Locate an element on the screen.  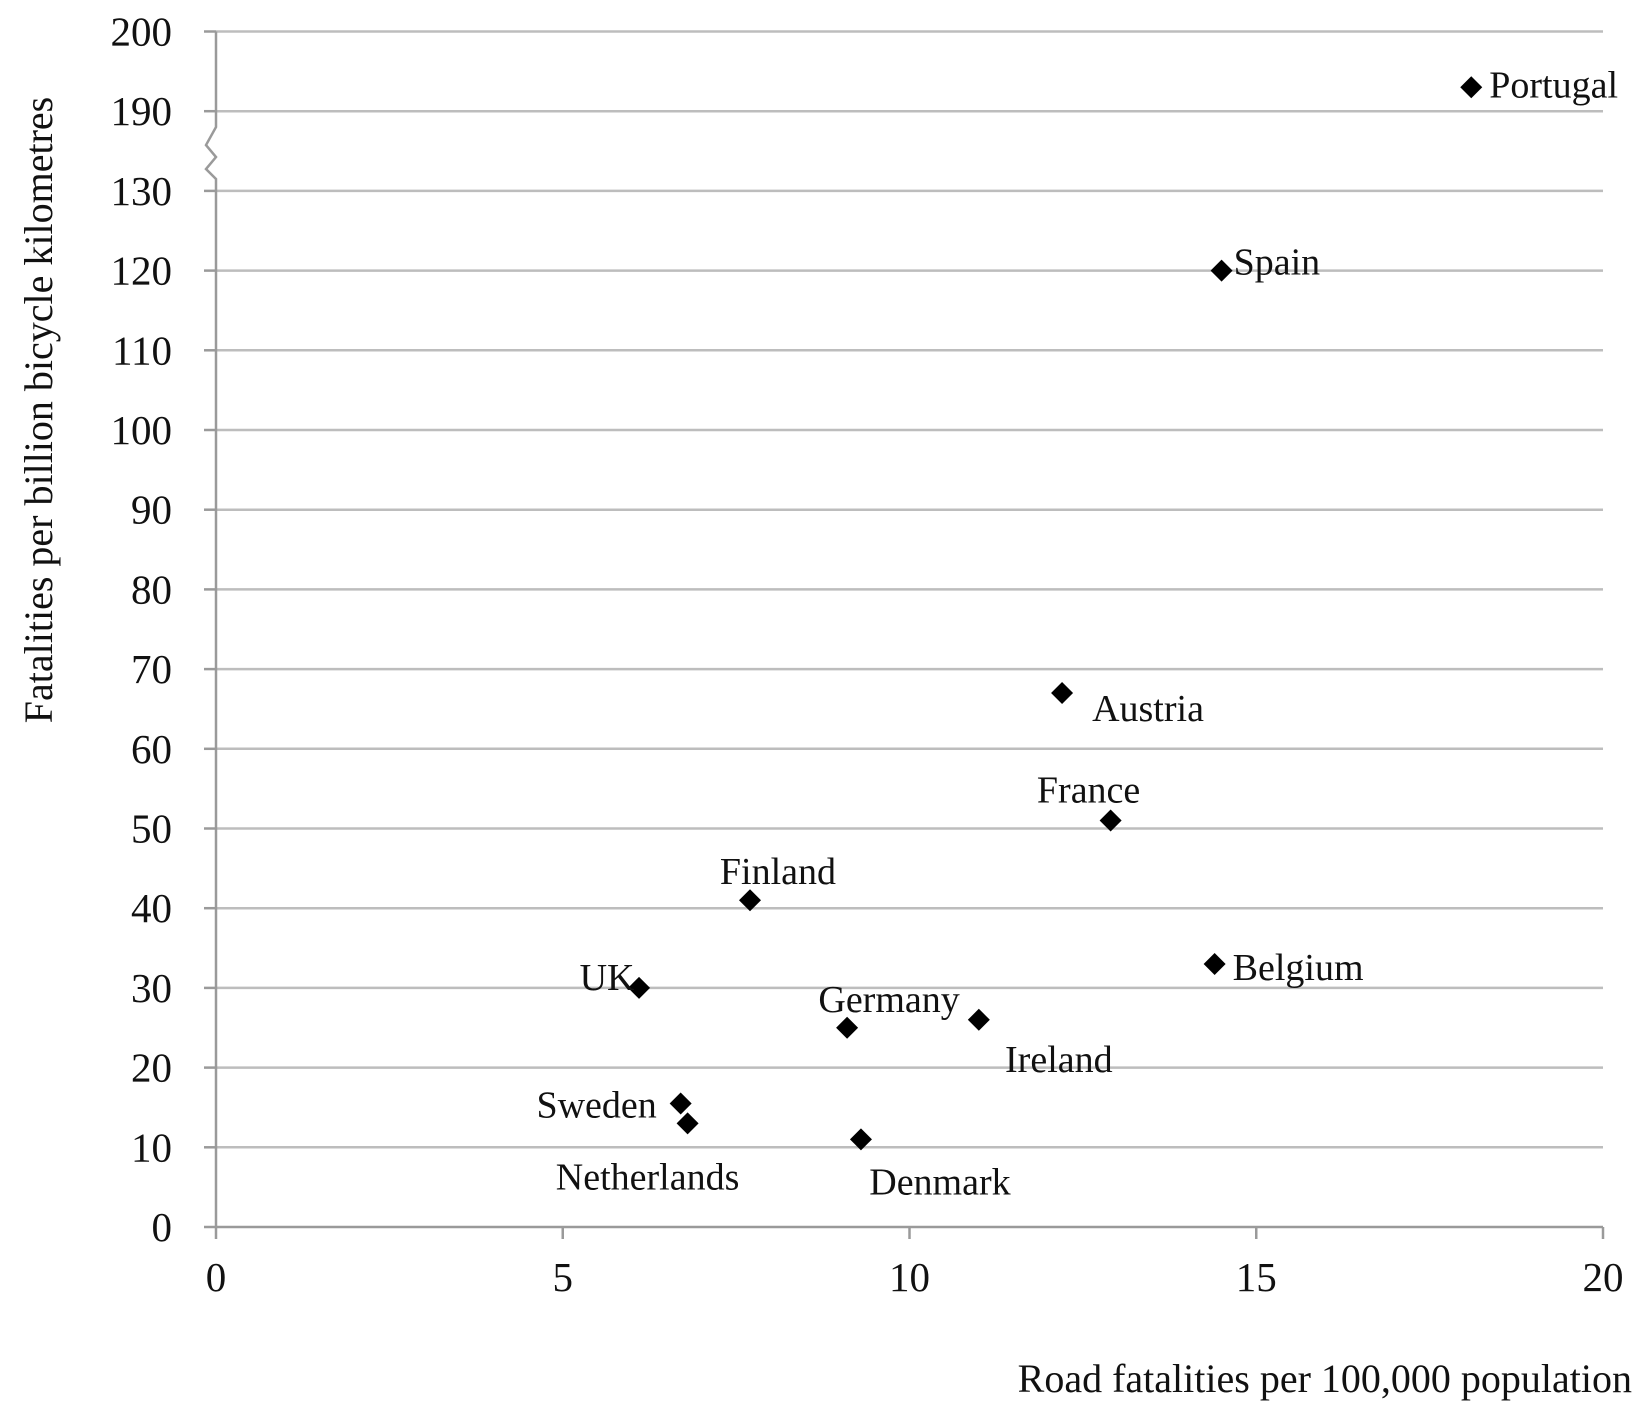
point-ireland is located at coordinates (978, 1019).